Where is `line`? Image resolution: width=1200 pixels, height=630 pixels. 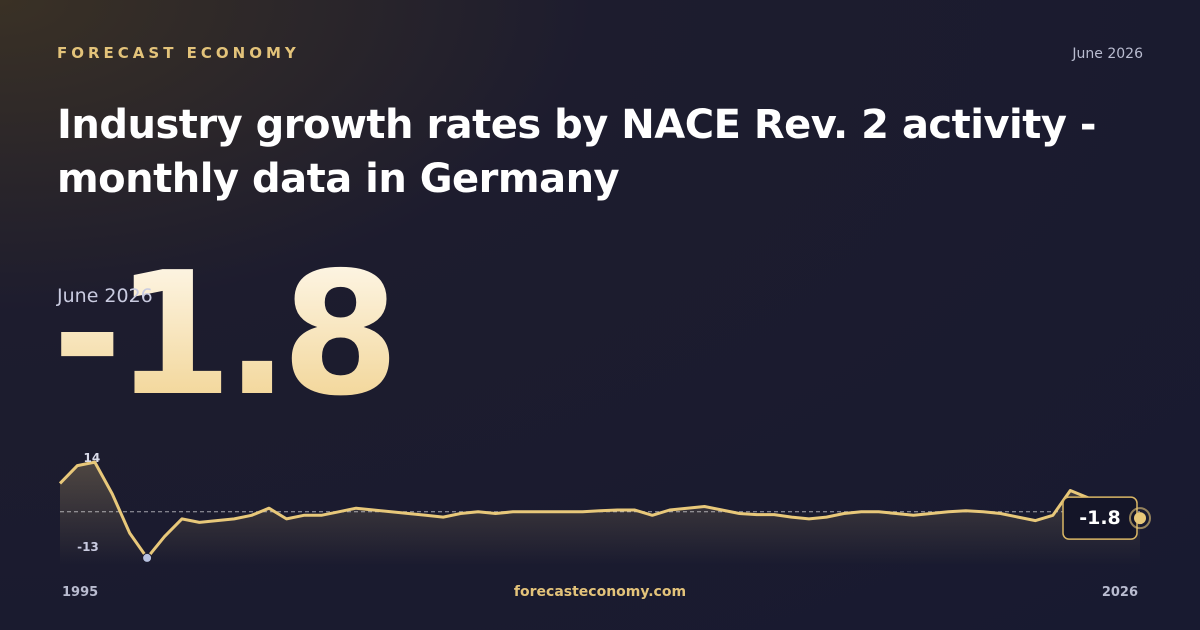 line is located at coordinates (599, 510).